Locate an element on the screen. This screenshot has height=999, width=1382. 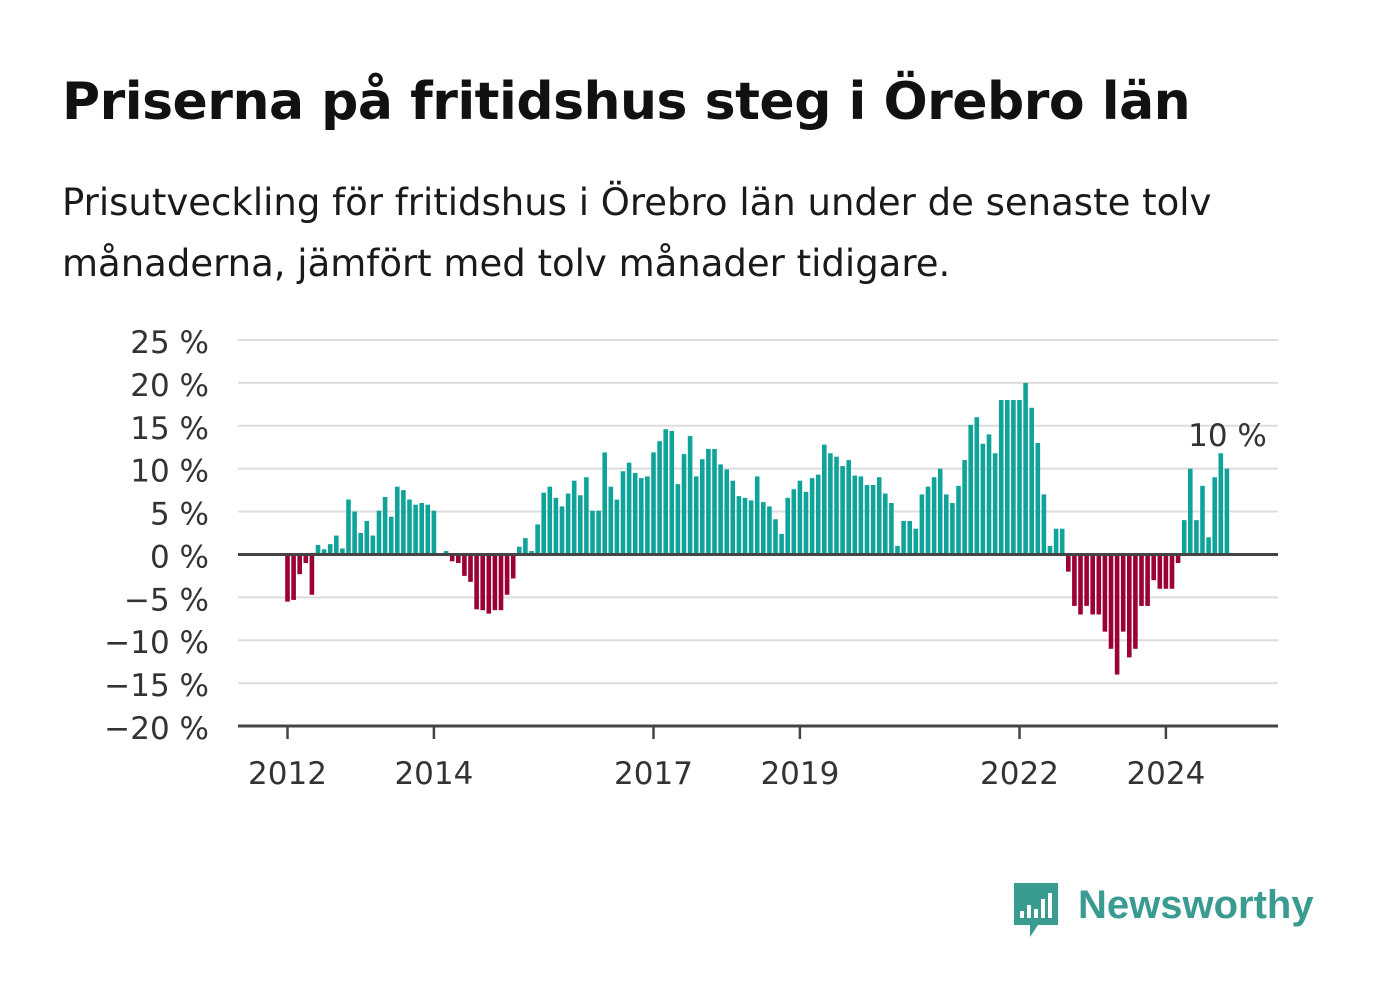
last-value-label: 10 % is located at coordinates (1227, 436).